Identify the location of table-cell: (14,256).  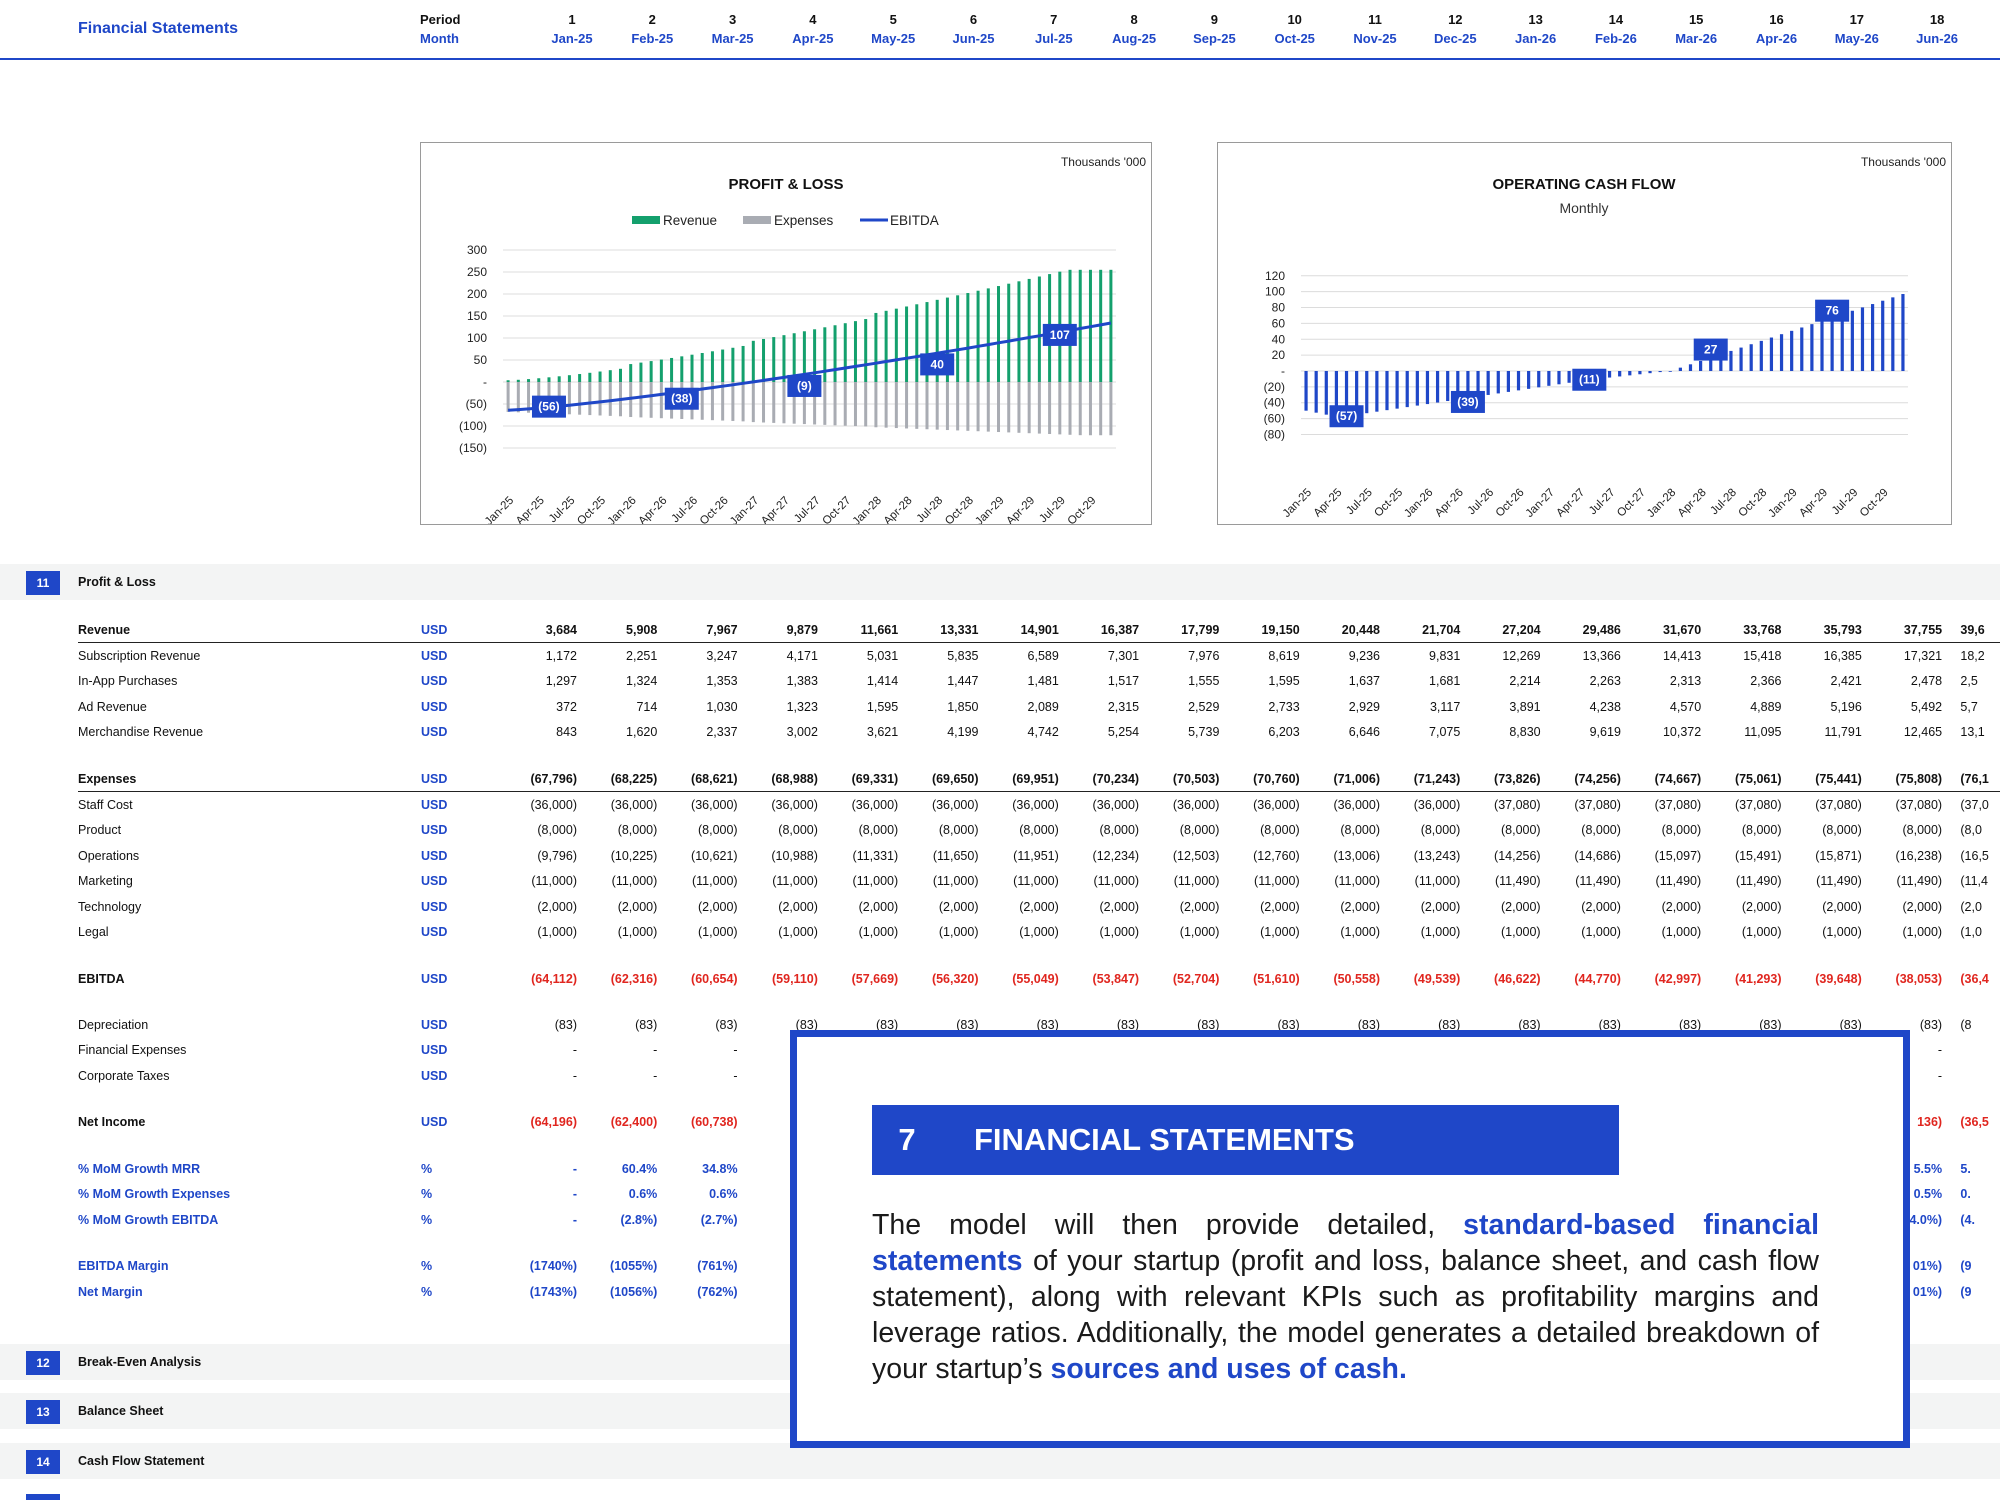
(1517, 856).